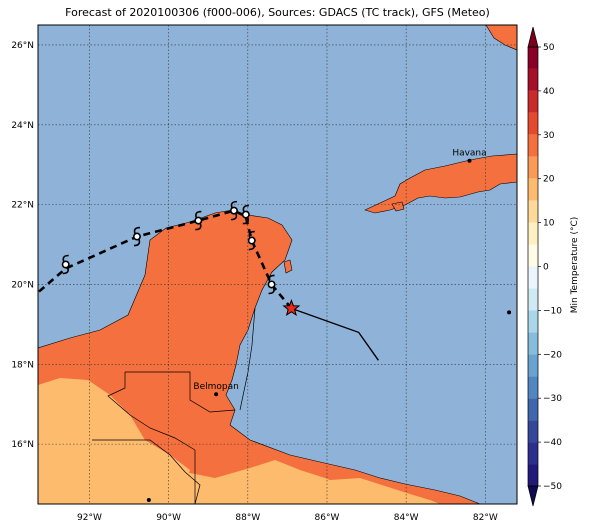  Describe the element at coordinates (230, 481) in the screenshot. I see `land-mild-region-south` at that location.